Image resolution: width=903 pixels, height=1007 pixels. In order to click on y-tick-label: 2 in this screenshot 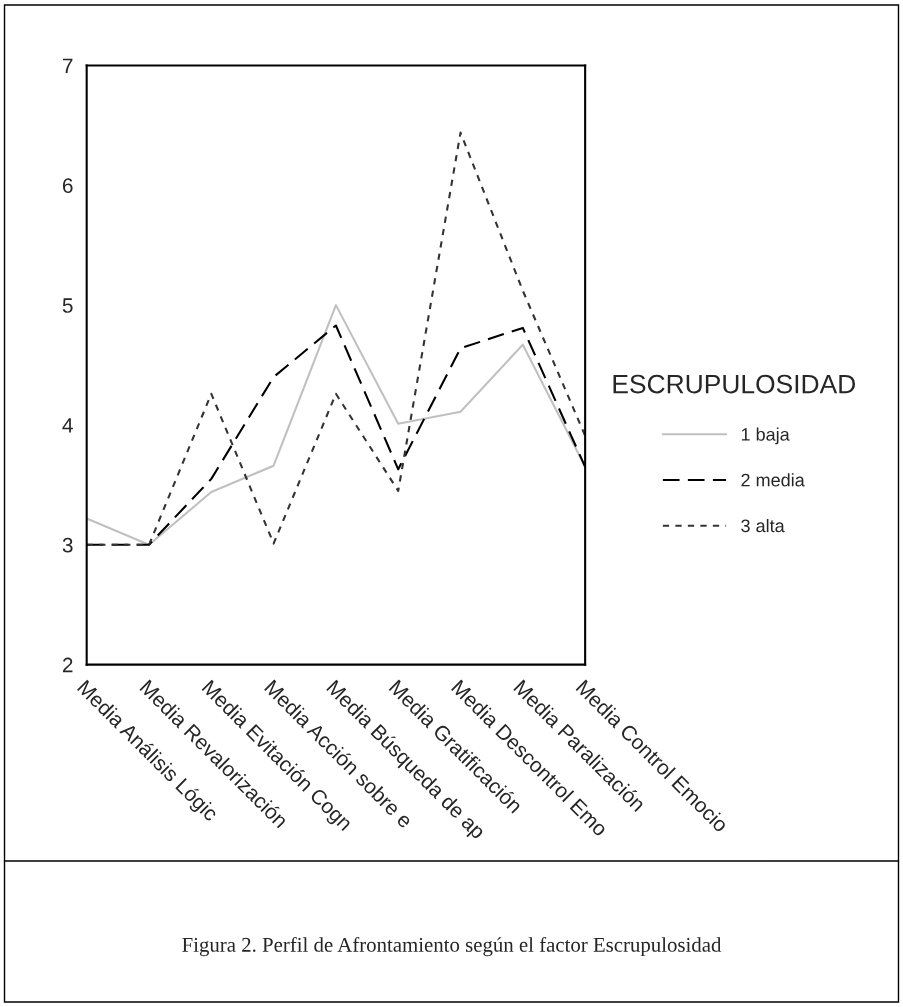, I will do `click(67, 665)`.